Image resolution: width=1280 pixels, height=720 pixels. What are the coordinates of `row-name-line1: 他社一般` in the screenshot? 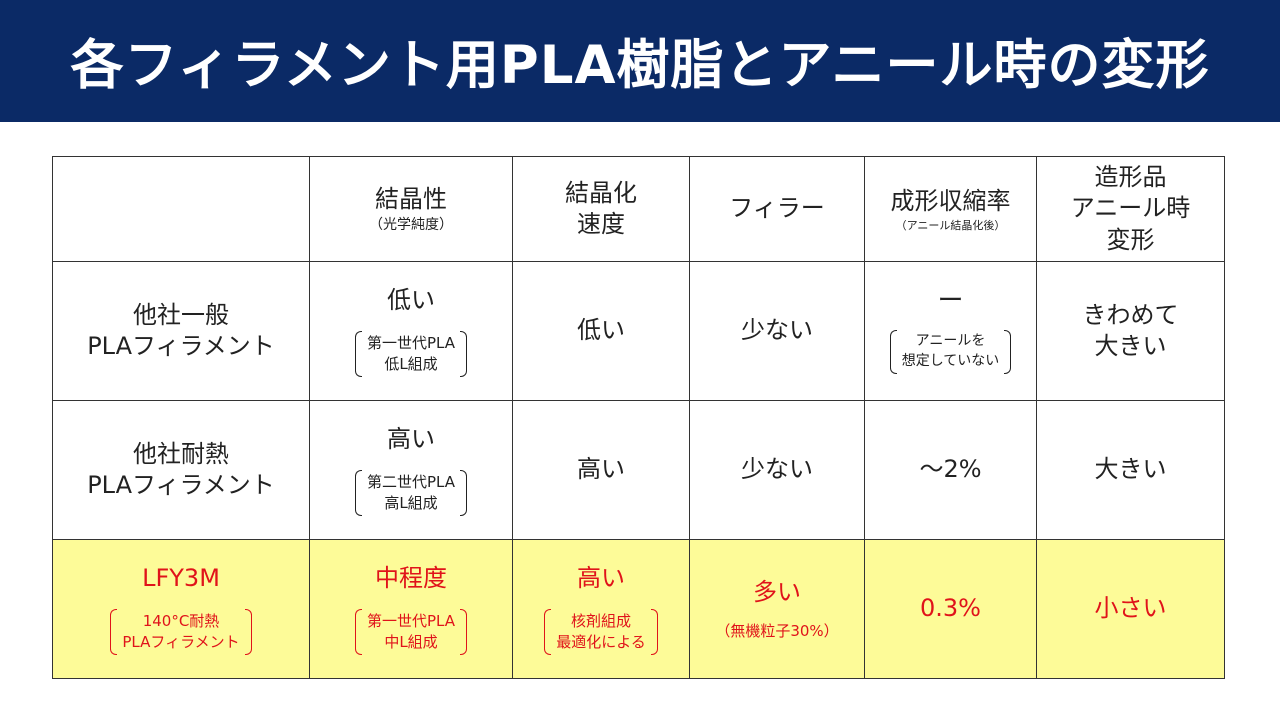 It's located at (181, 314).